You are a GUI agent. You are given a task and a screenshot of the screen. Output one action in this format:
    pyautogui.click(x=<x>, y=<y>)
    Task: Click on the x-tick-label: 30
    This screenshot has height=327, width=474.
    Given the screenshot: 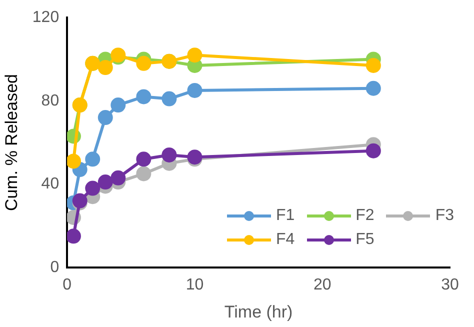 What is the action you would take?
    pyautogui.click(x=450, y=285)
    